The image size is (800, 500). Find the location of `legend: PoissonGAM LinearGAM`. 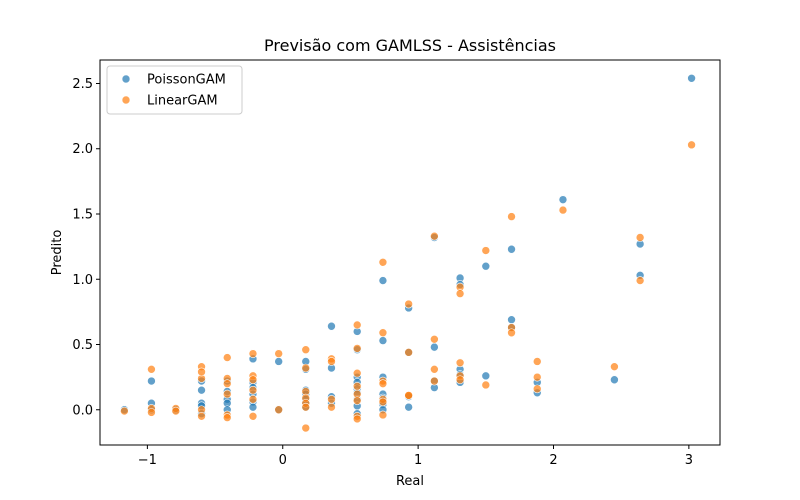

legend: PoissonGAM LinearGAM is located at coordinates (174, 90).